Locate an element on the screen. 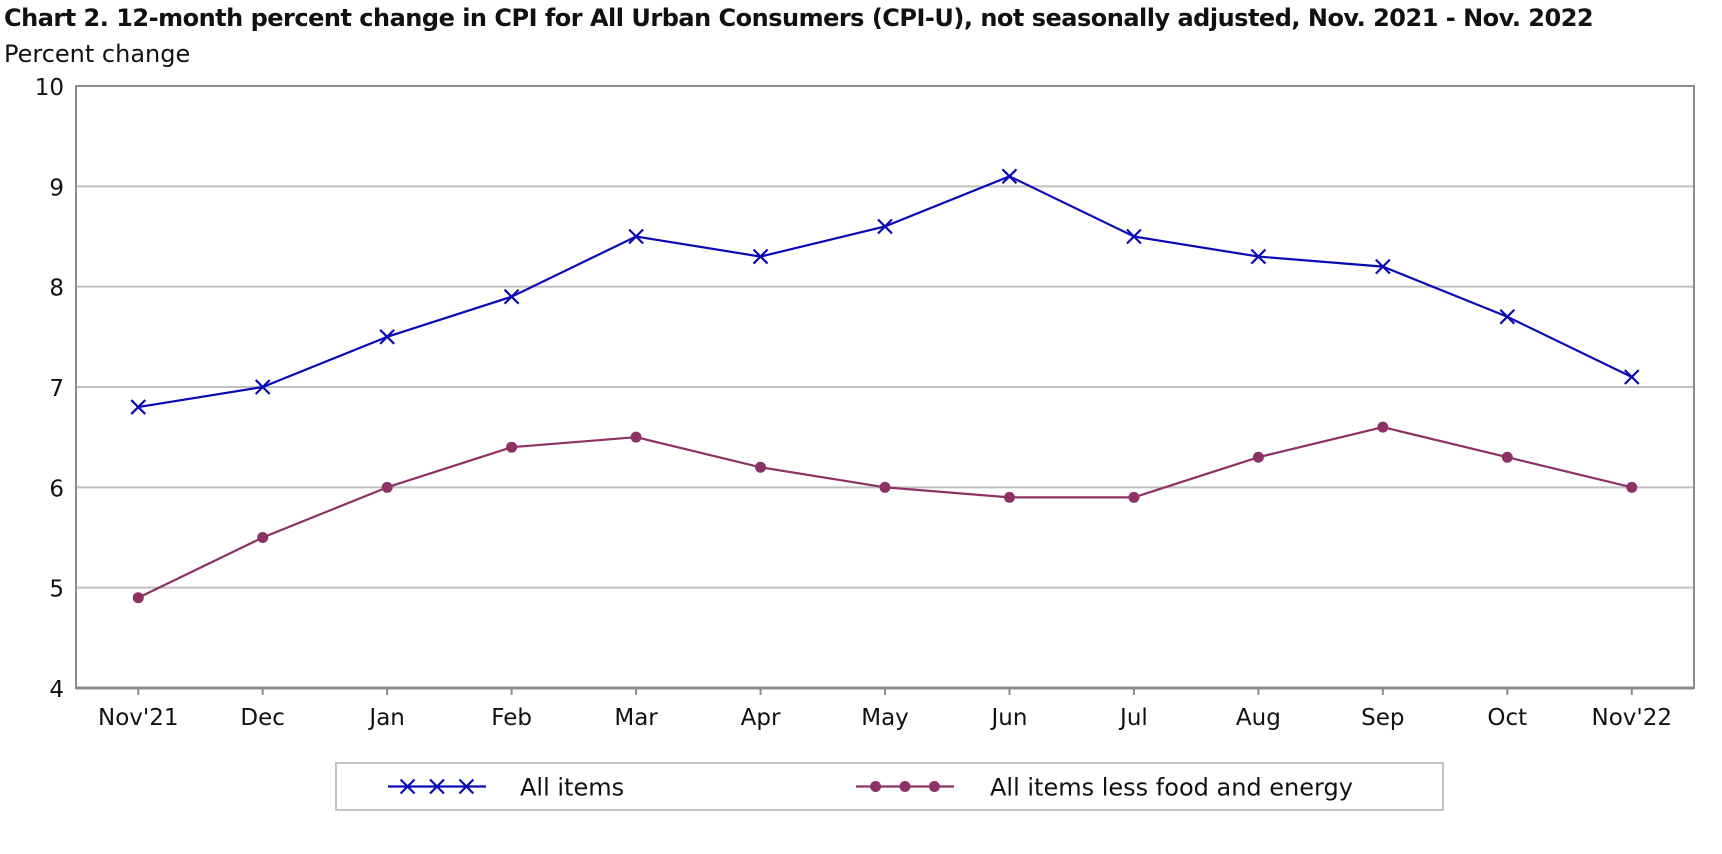 Image resolution: width=1722 pixels, height=854 pixels. y-axis-label: Percent change is located at coordinates (97, 54).